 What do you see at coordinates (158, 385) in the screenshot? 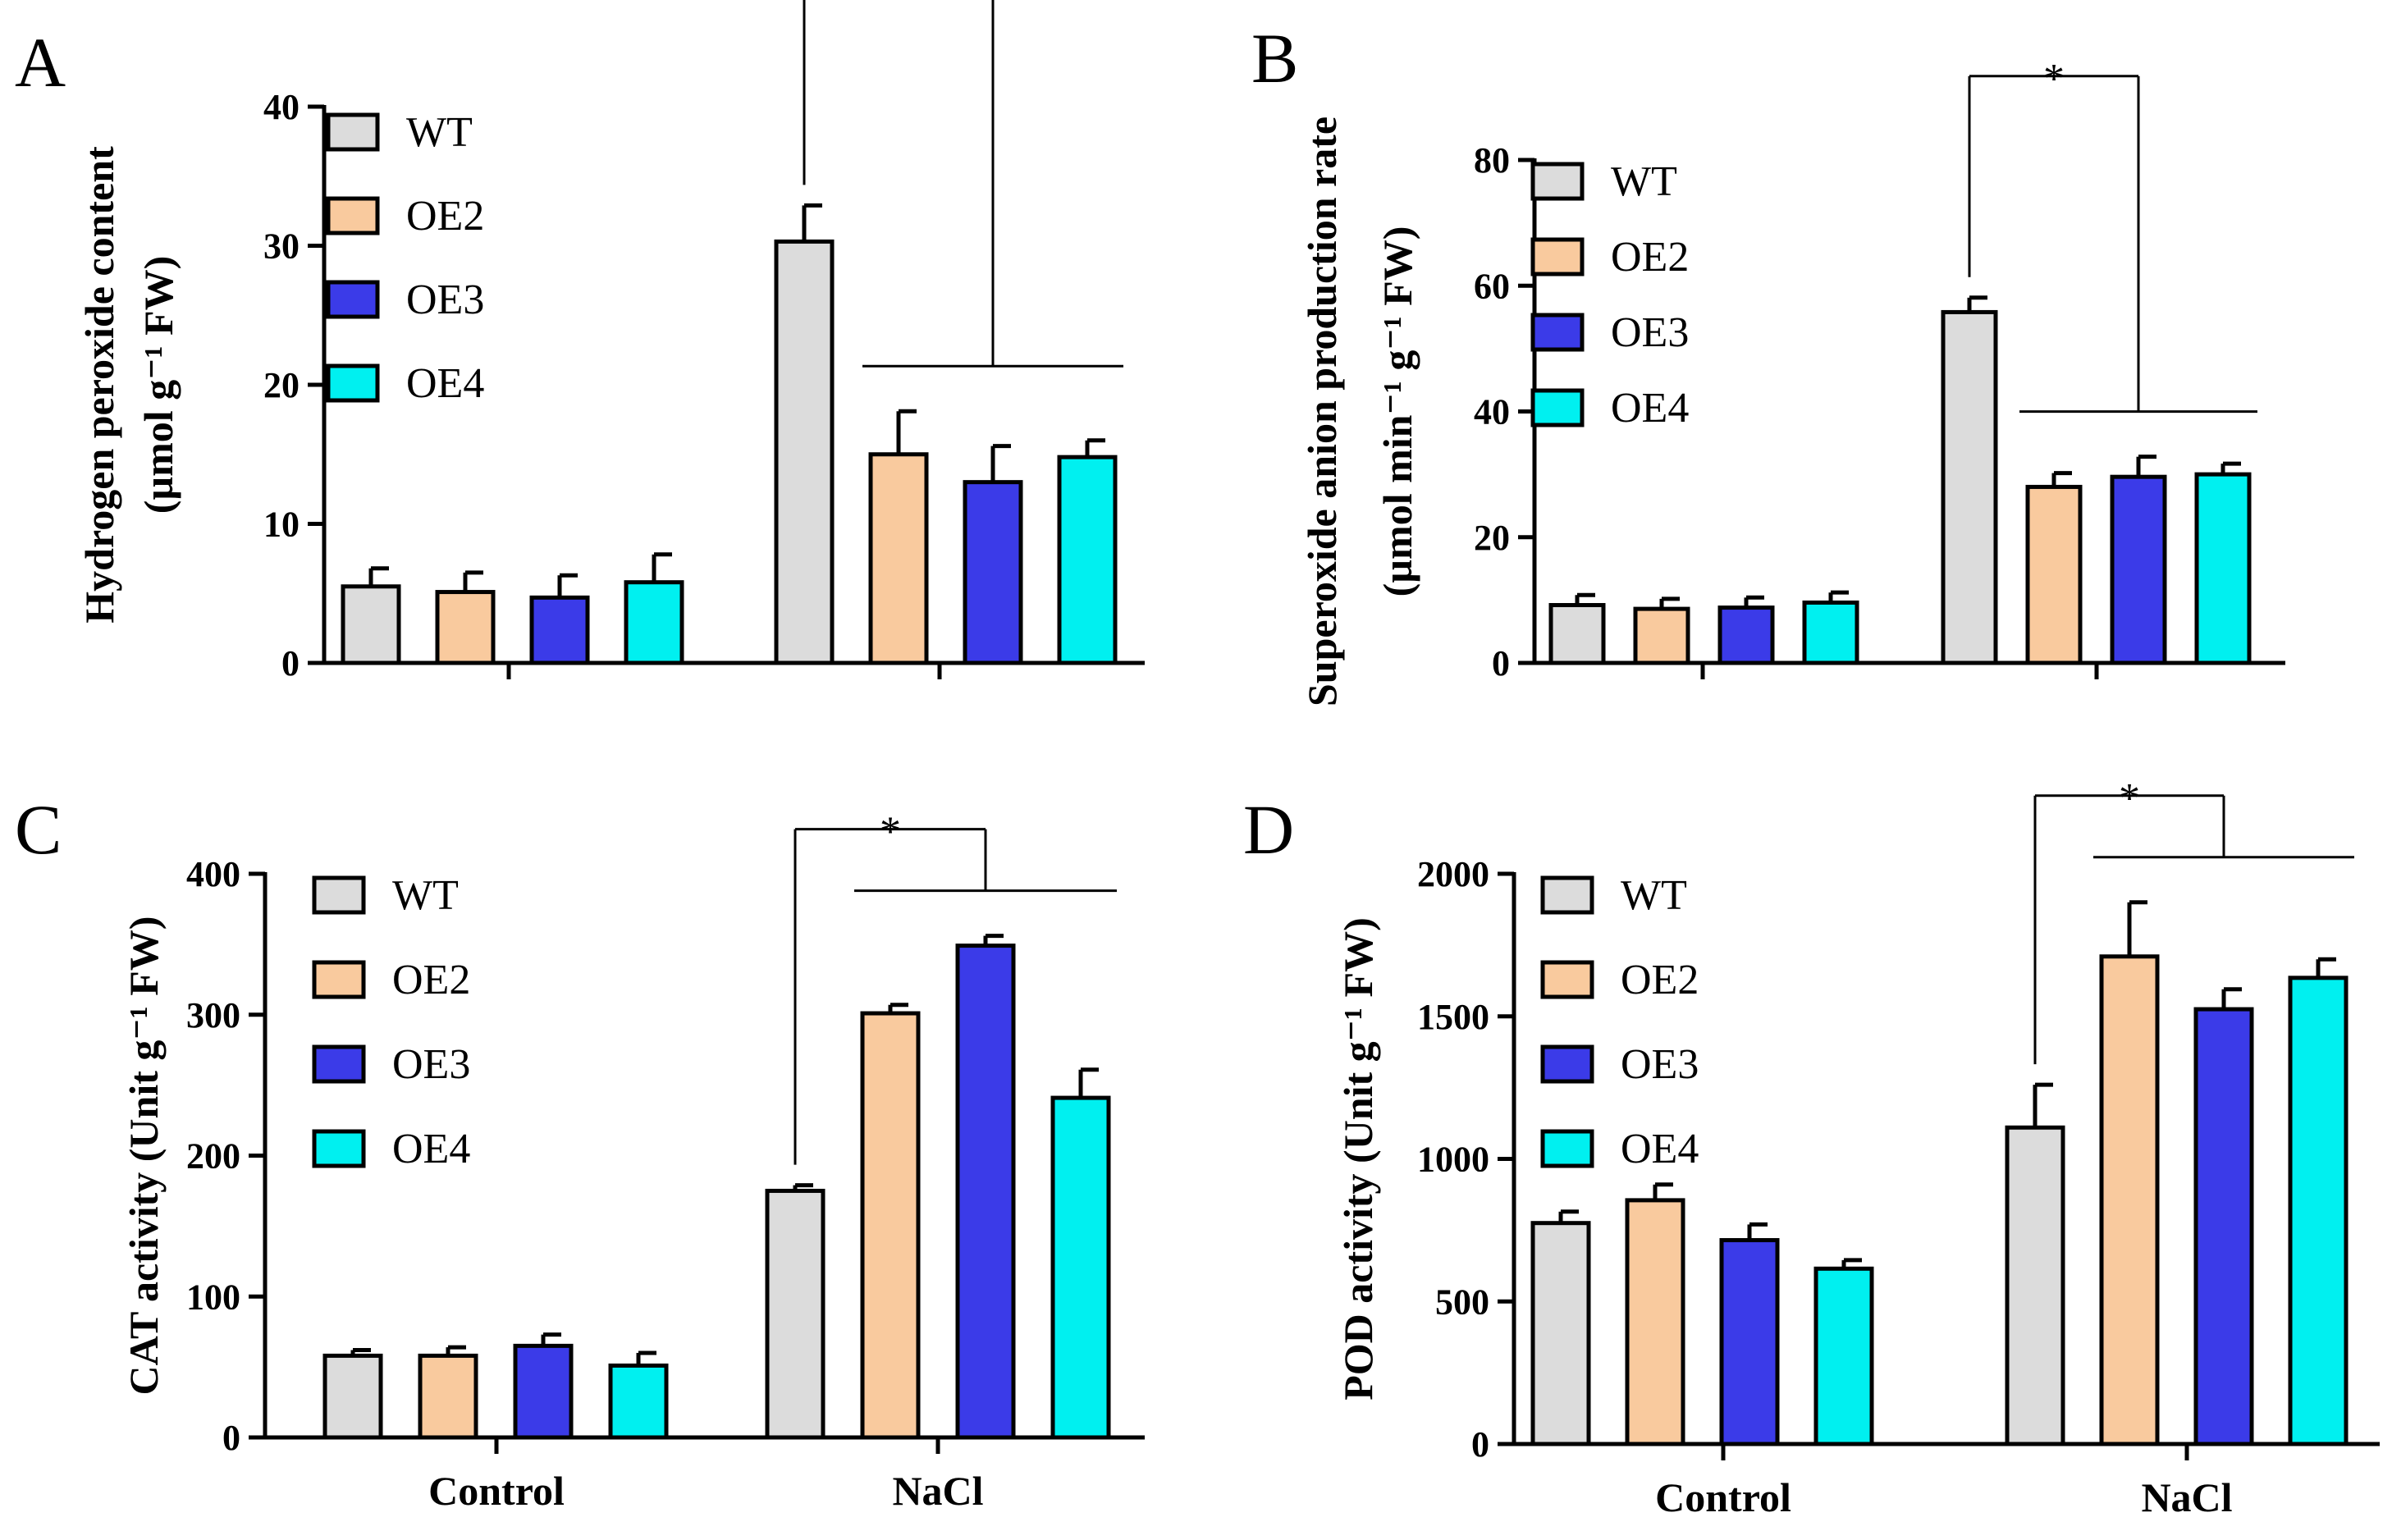
I see `y-axis-label-units: (µmol g⁻¹ FW)` at bounding box center [158, 385].